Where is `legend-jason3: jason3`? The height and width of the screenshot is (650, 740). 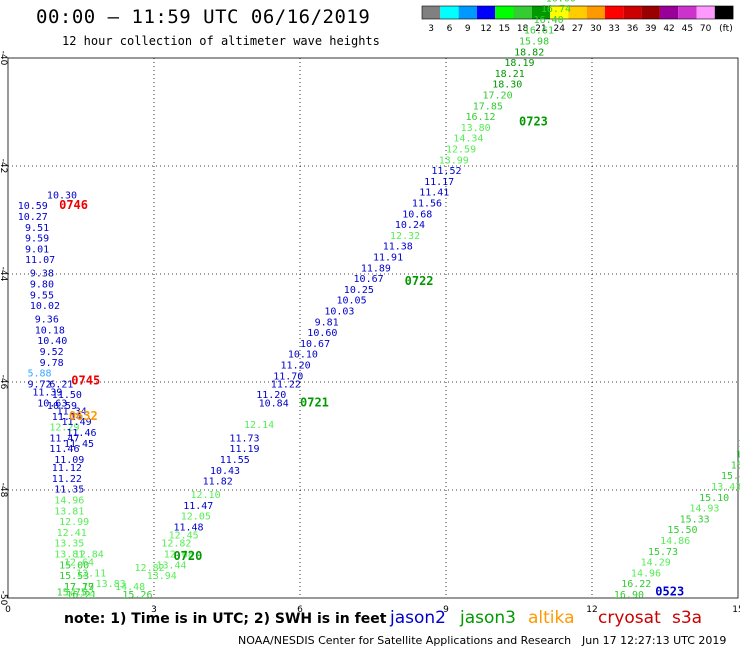
legend-jason3: jason3 is located at coordinates (488, 618).